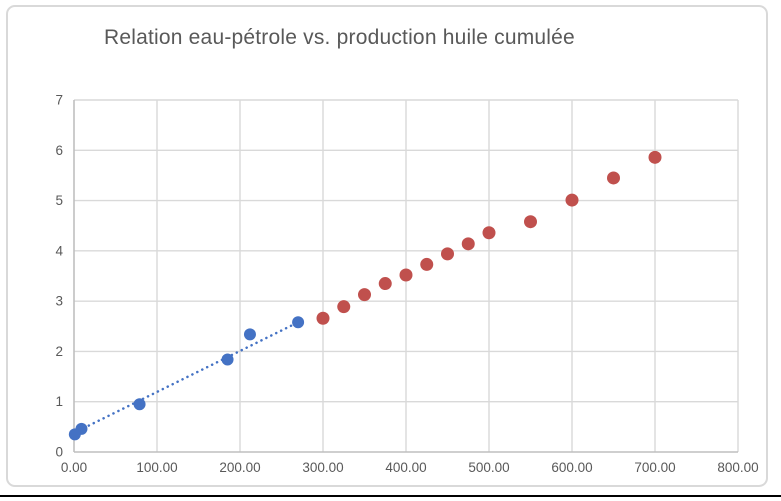  Describe the element at coordinates (737, 467) in the screenshot. I see `x-tick-label: 800.00` at that location.